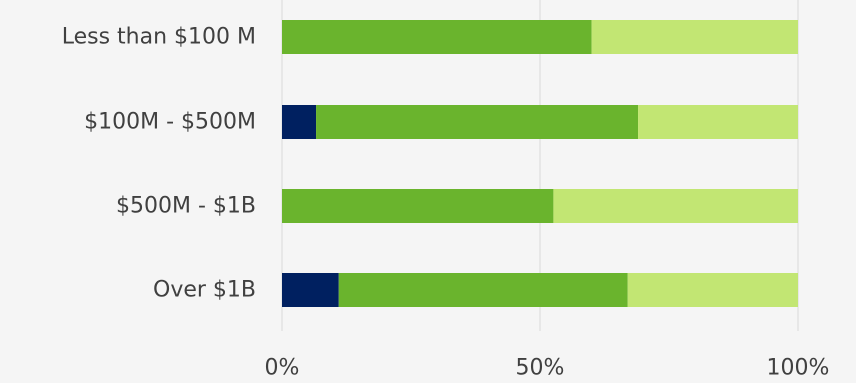 The image size is (856, 383). What do you see at coordinates (186, 206) in the screenshot?
I see `category-label-2: $500M - $1B` at bounding box center [186, 206].